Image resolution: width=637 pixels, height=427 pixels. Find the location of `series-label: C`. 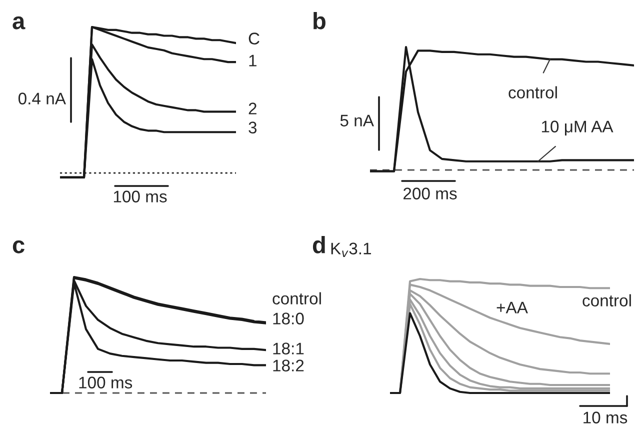

series-label: C is located at coordinates (254, 38).